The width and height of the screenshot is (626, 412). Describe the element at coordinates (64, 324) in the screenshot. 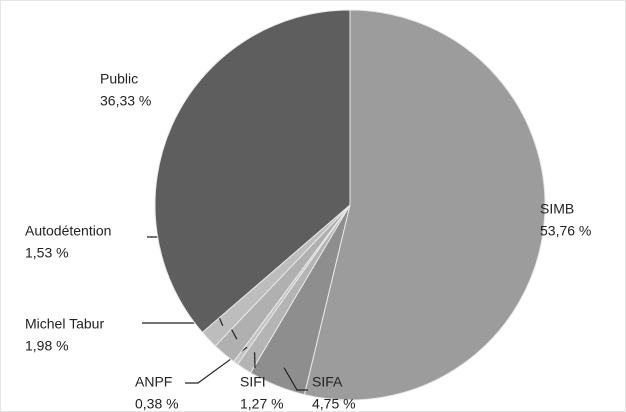

I see `slice-label: Michel Tabur` at that location.